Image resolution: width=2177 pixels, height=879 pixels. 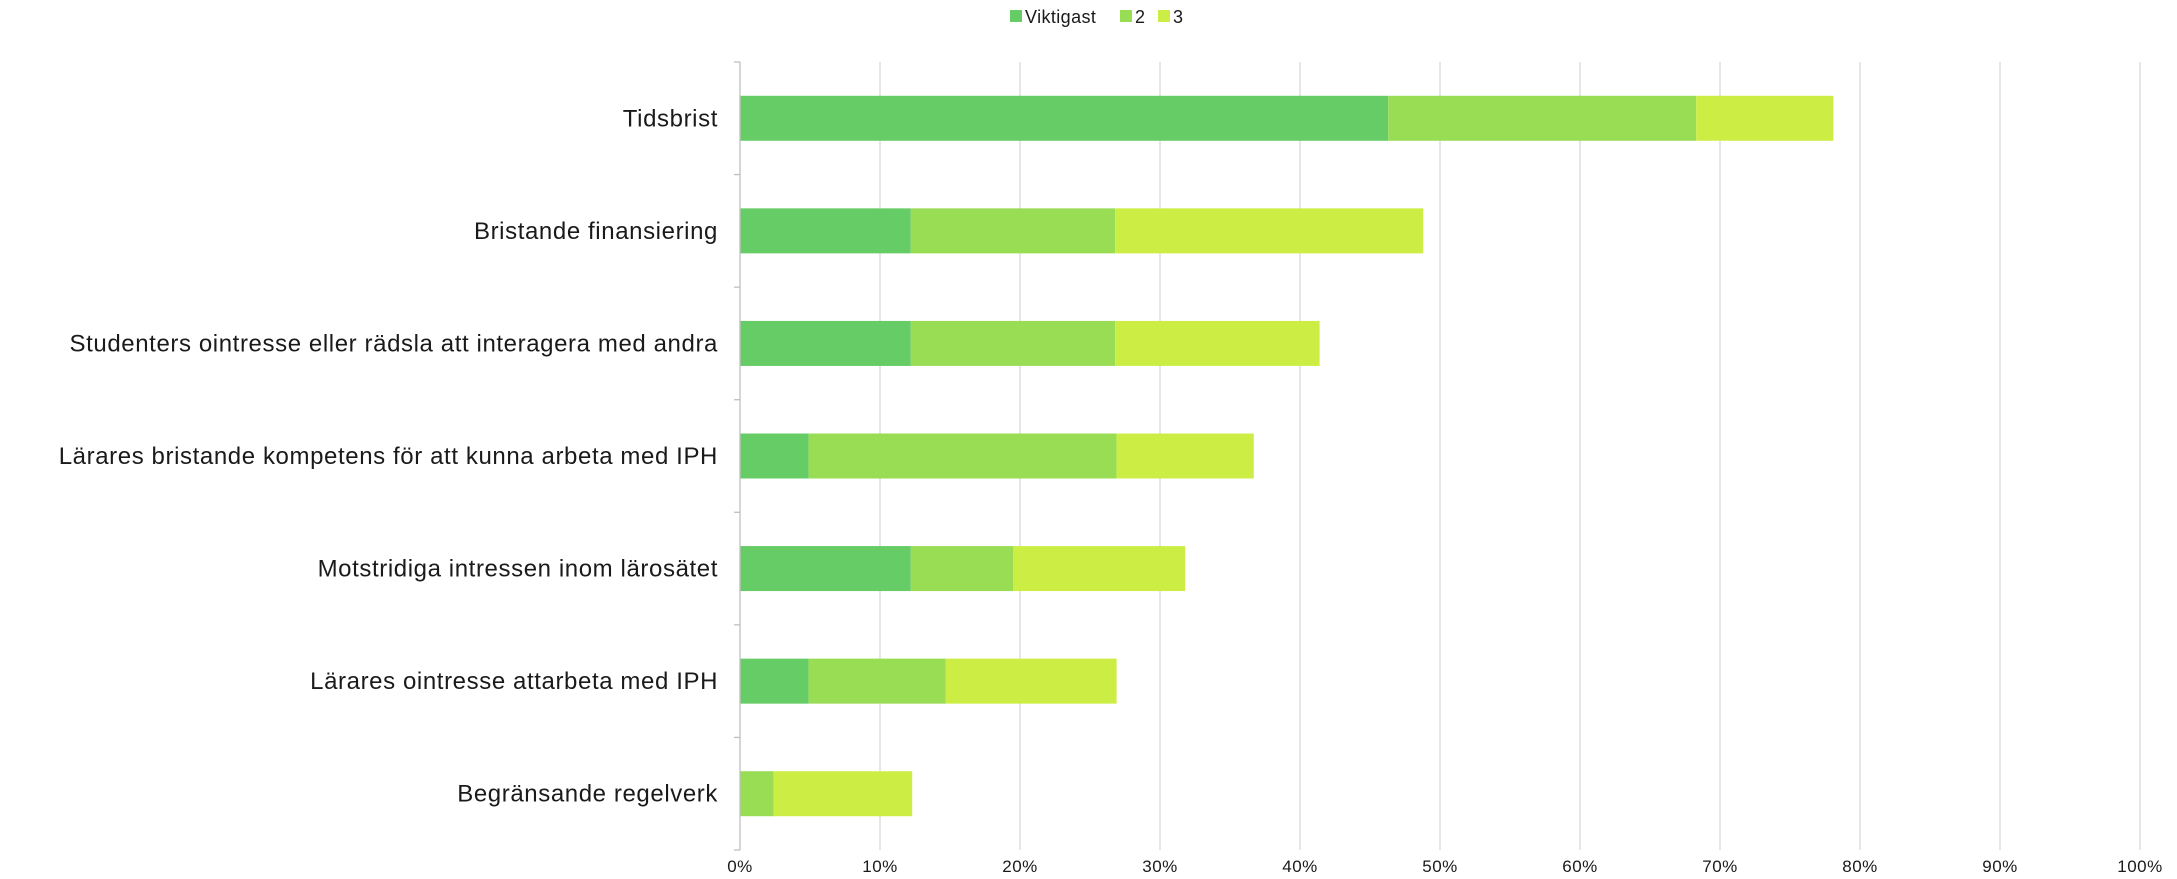 I want to click on x-tick-label: 70%, so click(x=1720, y=866).